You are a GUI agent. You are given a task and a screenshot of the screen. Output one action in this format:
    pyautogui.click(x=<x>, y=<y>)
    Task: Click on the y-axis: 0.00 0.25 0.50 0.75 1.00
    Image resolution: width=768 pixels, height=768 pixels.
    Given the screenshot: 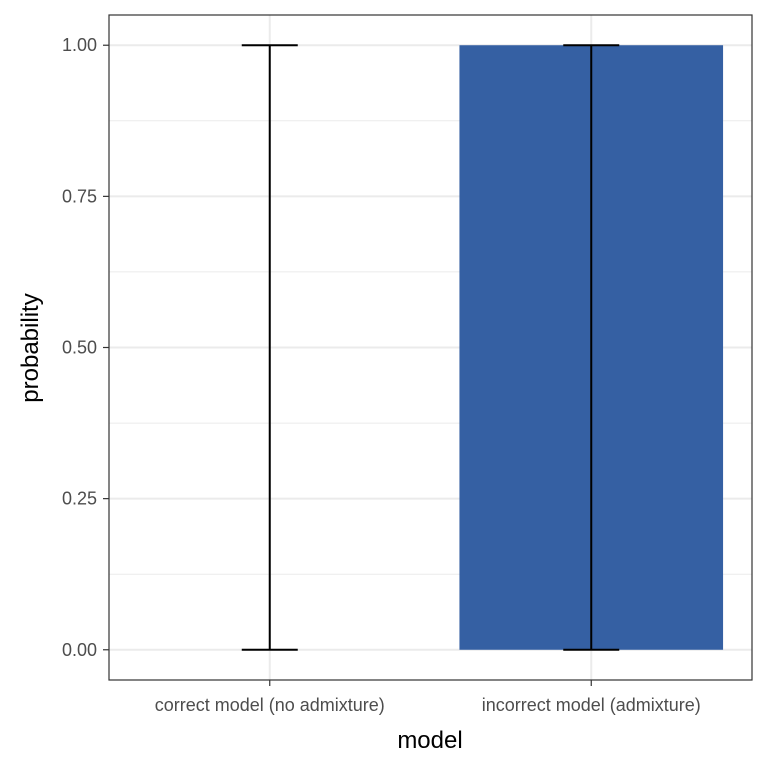 What is the action you would take?
    pyautogui.click(x=85, y=347)
    